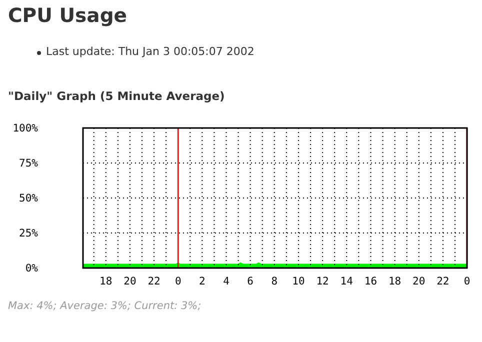 The image size is (482, 342). I want to click on y-tick-label: 50%, so click(29, 198).